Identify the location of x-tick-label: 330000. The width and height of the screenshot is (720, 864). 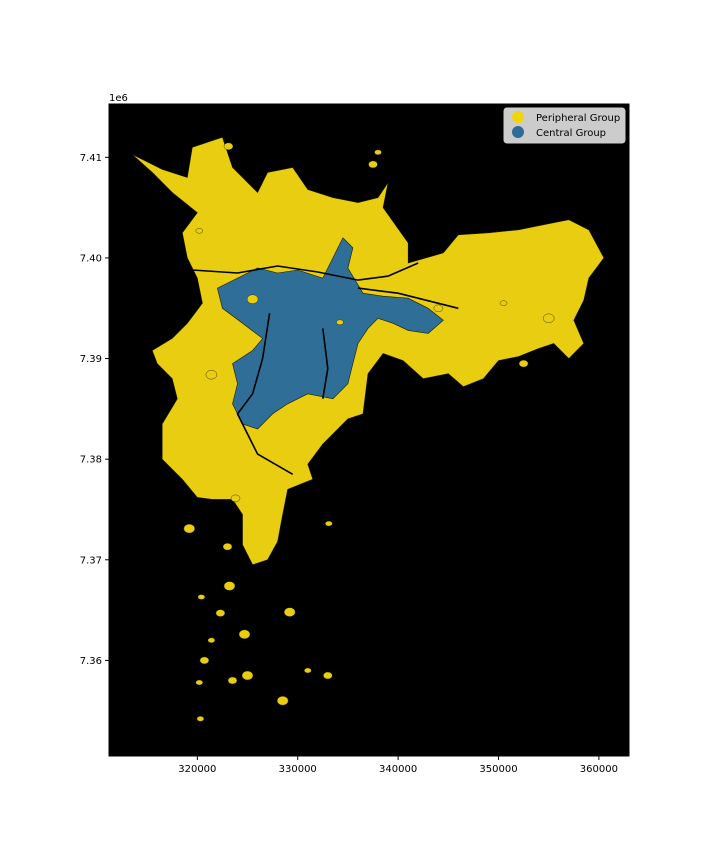
(298, 769).